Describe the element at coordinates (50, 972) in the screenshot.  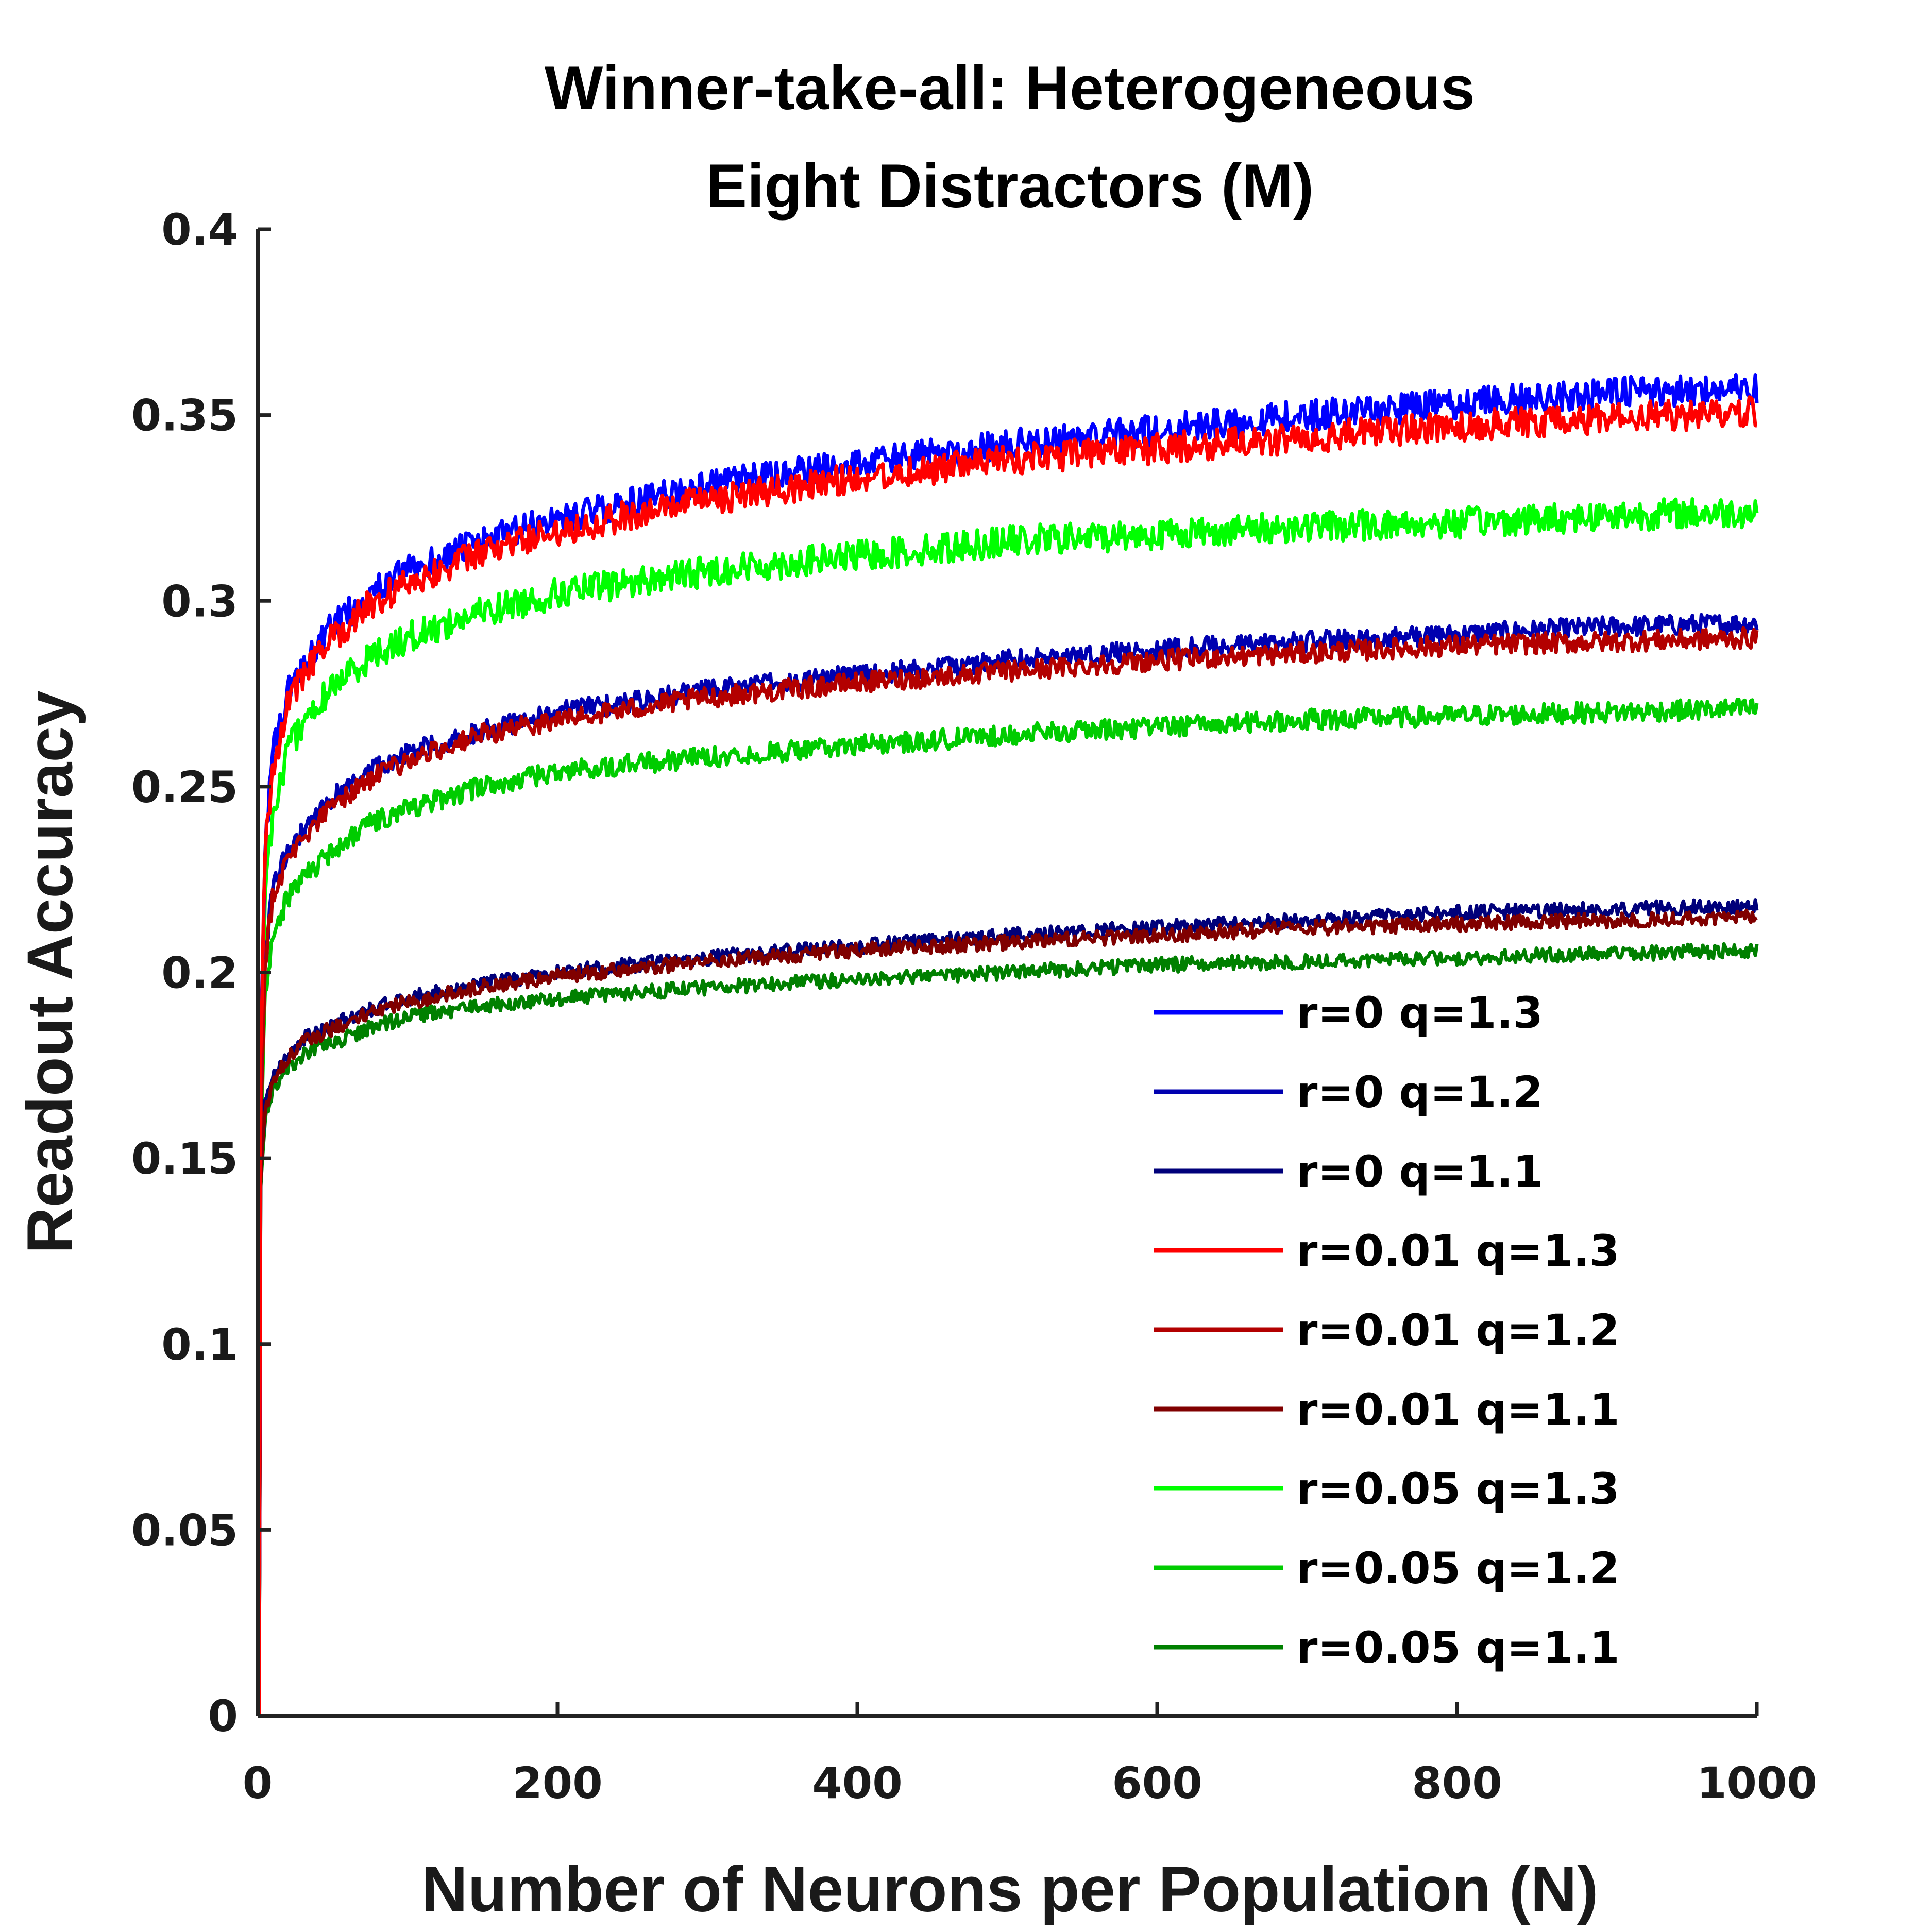
I see `y-axis-label: Readout Accuracy` at that location.